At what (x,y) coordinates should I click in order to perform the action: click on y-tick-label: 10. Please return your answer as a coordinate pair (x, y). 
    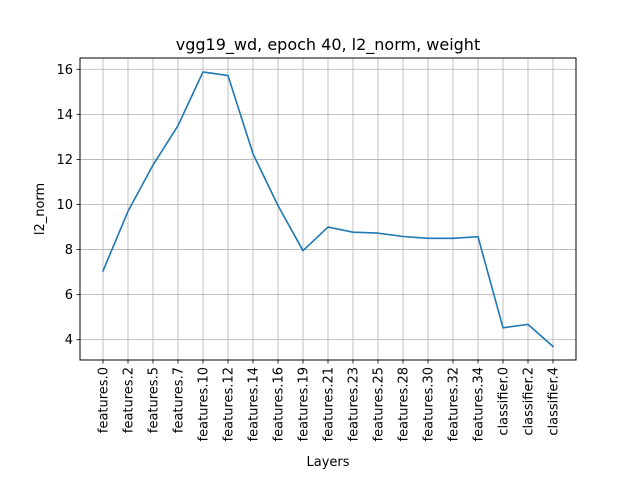
    Looking at the image, I should click on (64, 205).